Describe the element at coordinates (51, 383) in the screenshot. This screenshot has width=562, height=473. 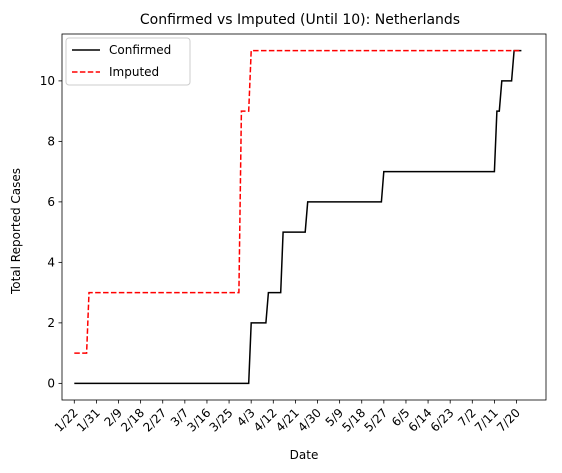
I see `y-tick-label: 0` at that location.